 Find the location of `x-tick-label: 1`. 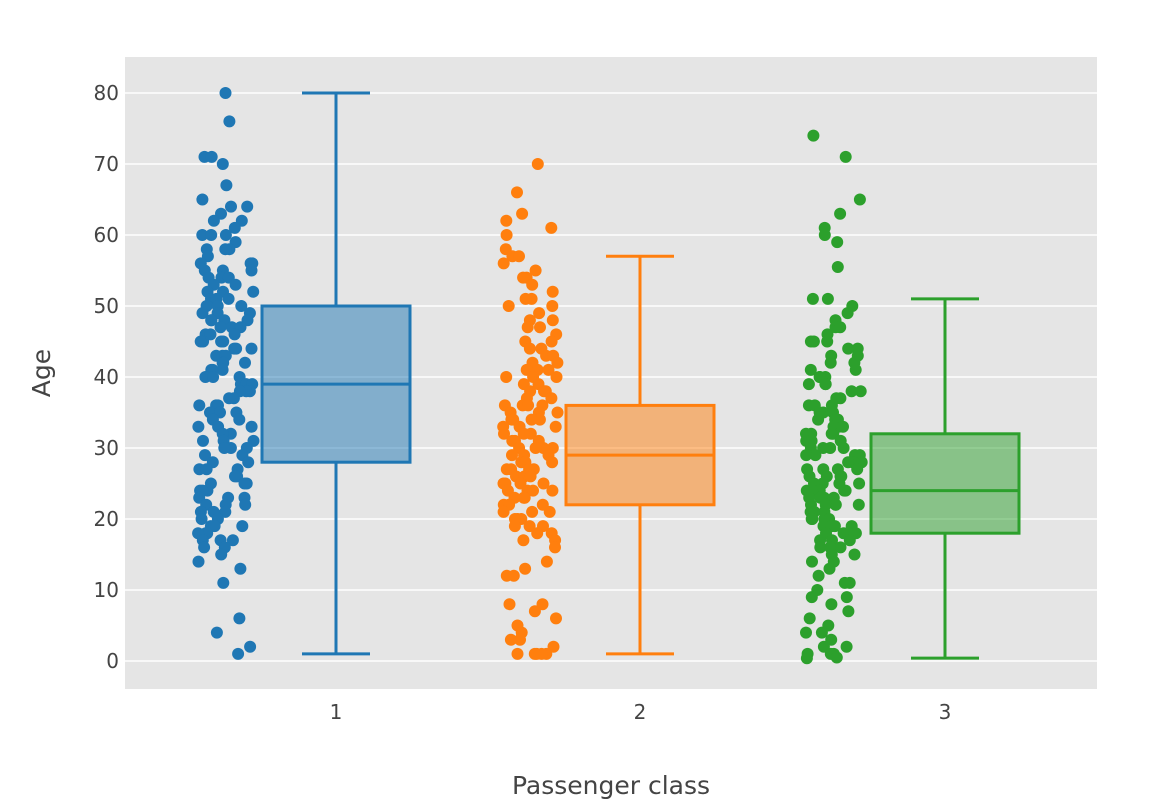

x-tick-label: 1 is located at coordinates (336, 712).